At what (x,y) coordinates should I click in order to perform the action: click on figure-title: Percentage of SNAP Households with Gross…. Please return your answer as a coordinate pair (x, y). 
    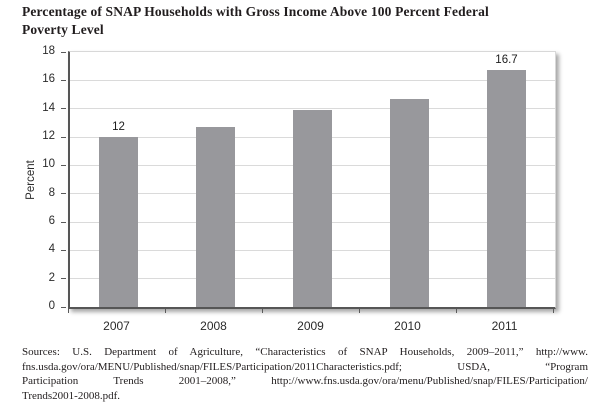
    Looking at the image, I should click on (307, 20).